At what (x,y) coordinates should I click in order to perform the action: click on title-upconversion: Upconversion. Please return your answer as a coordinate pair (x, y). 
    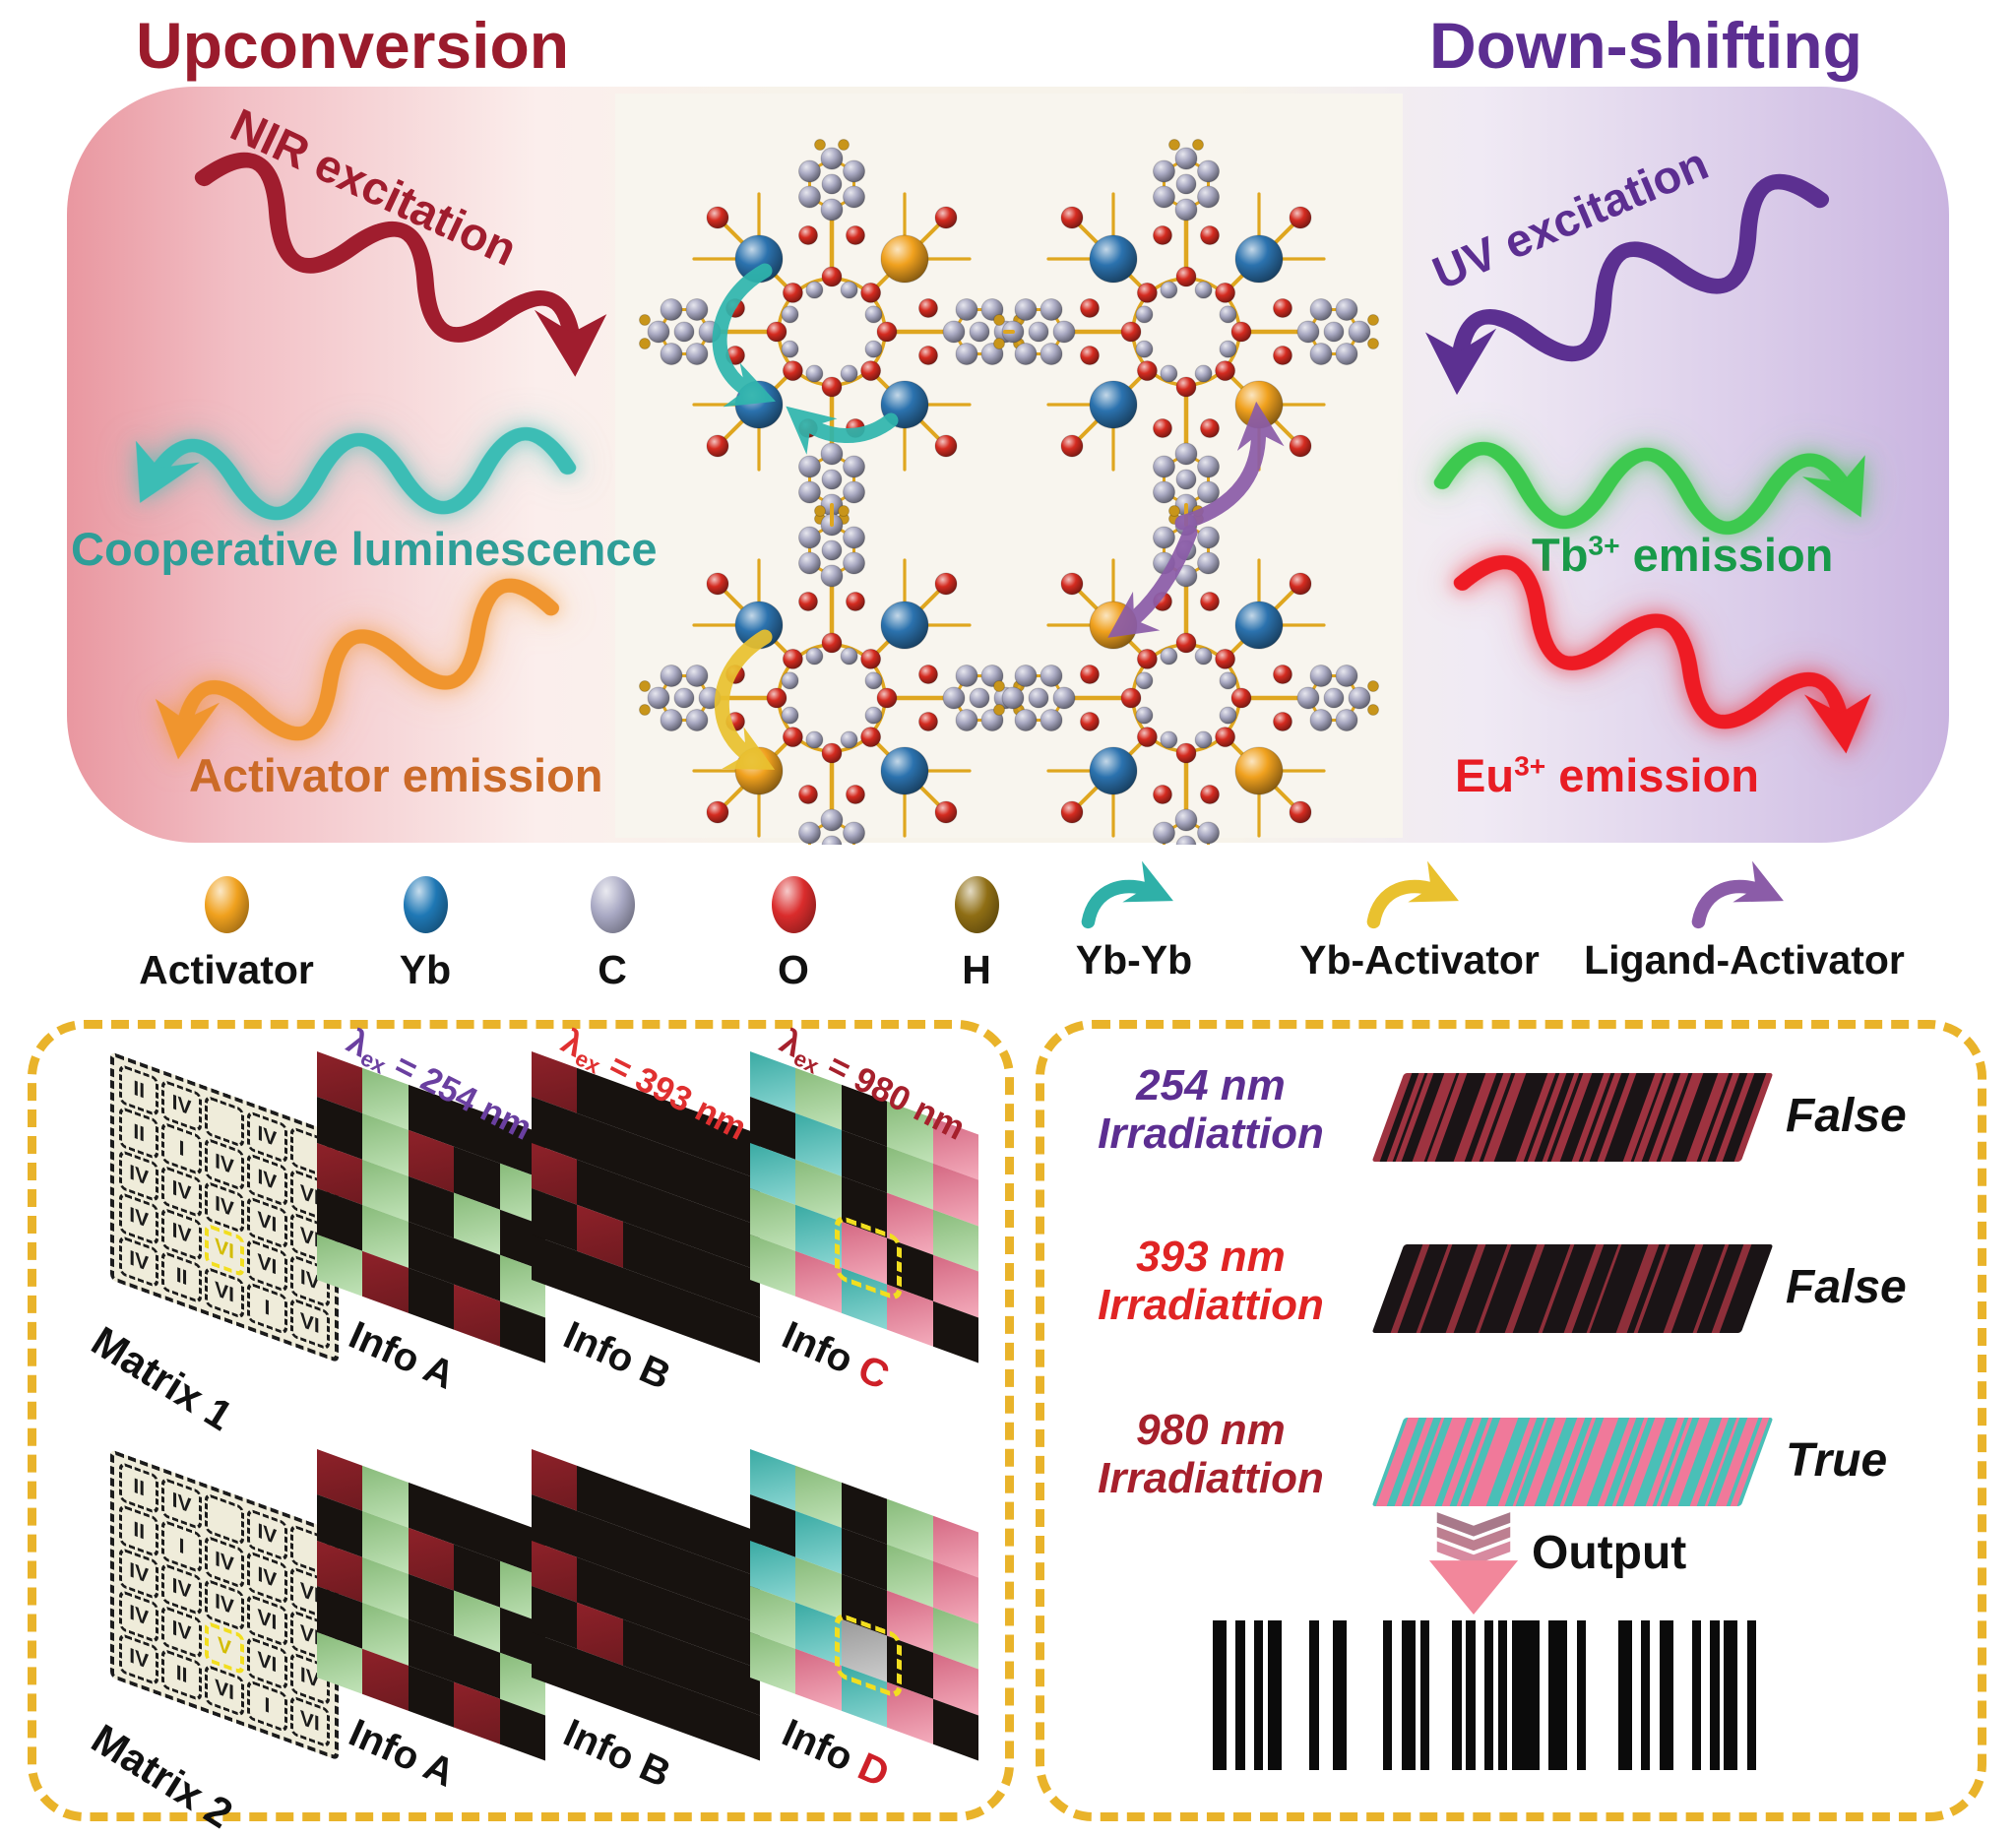
    Looking at the image, I should click on (353, 46).